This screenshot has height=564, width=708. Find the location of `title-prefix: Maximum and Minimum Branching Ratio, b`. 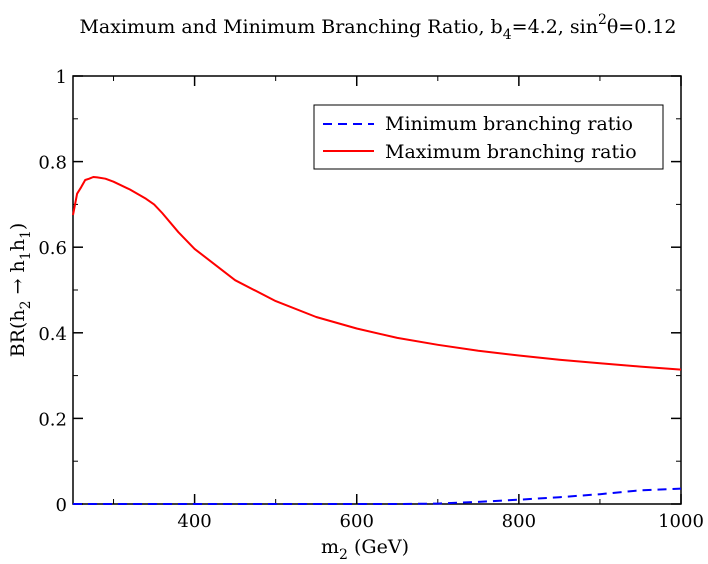

title-prefix: Maximum and Minimum Branching Ratio, b is located at coordinates (290, 27).